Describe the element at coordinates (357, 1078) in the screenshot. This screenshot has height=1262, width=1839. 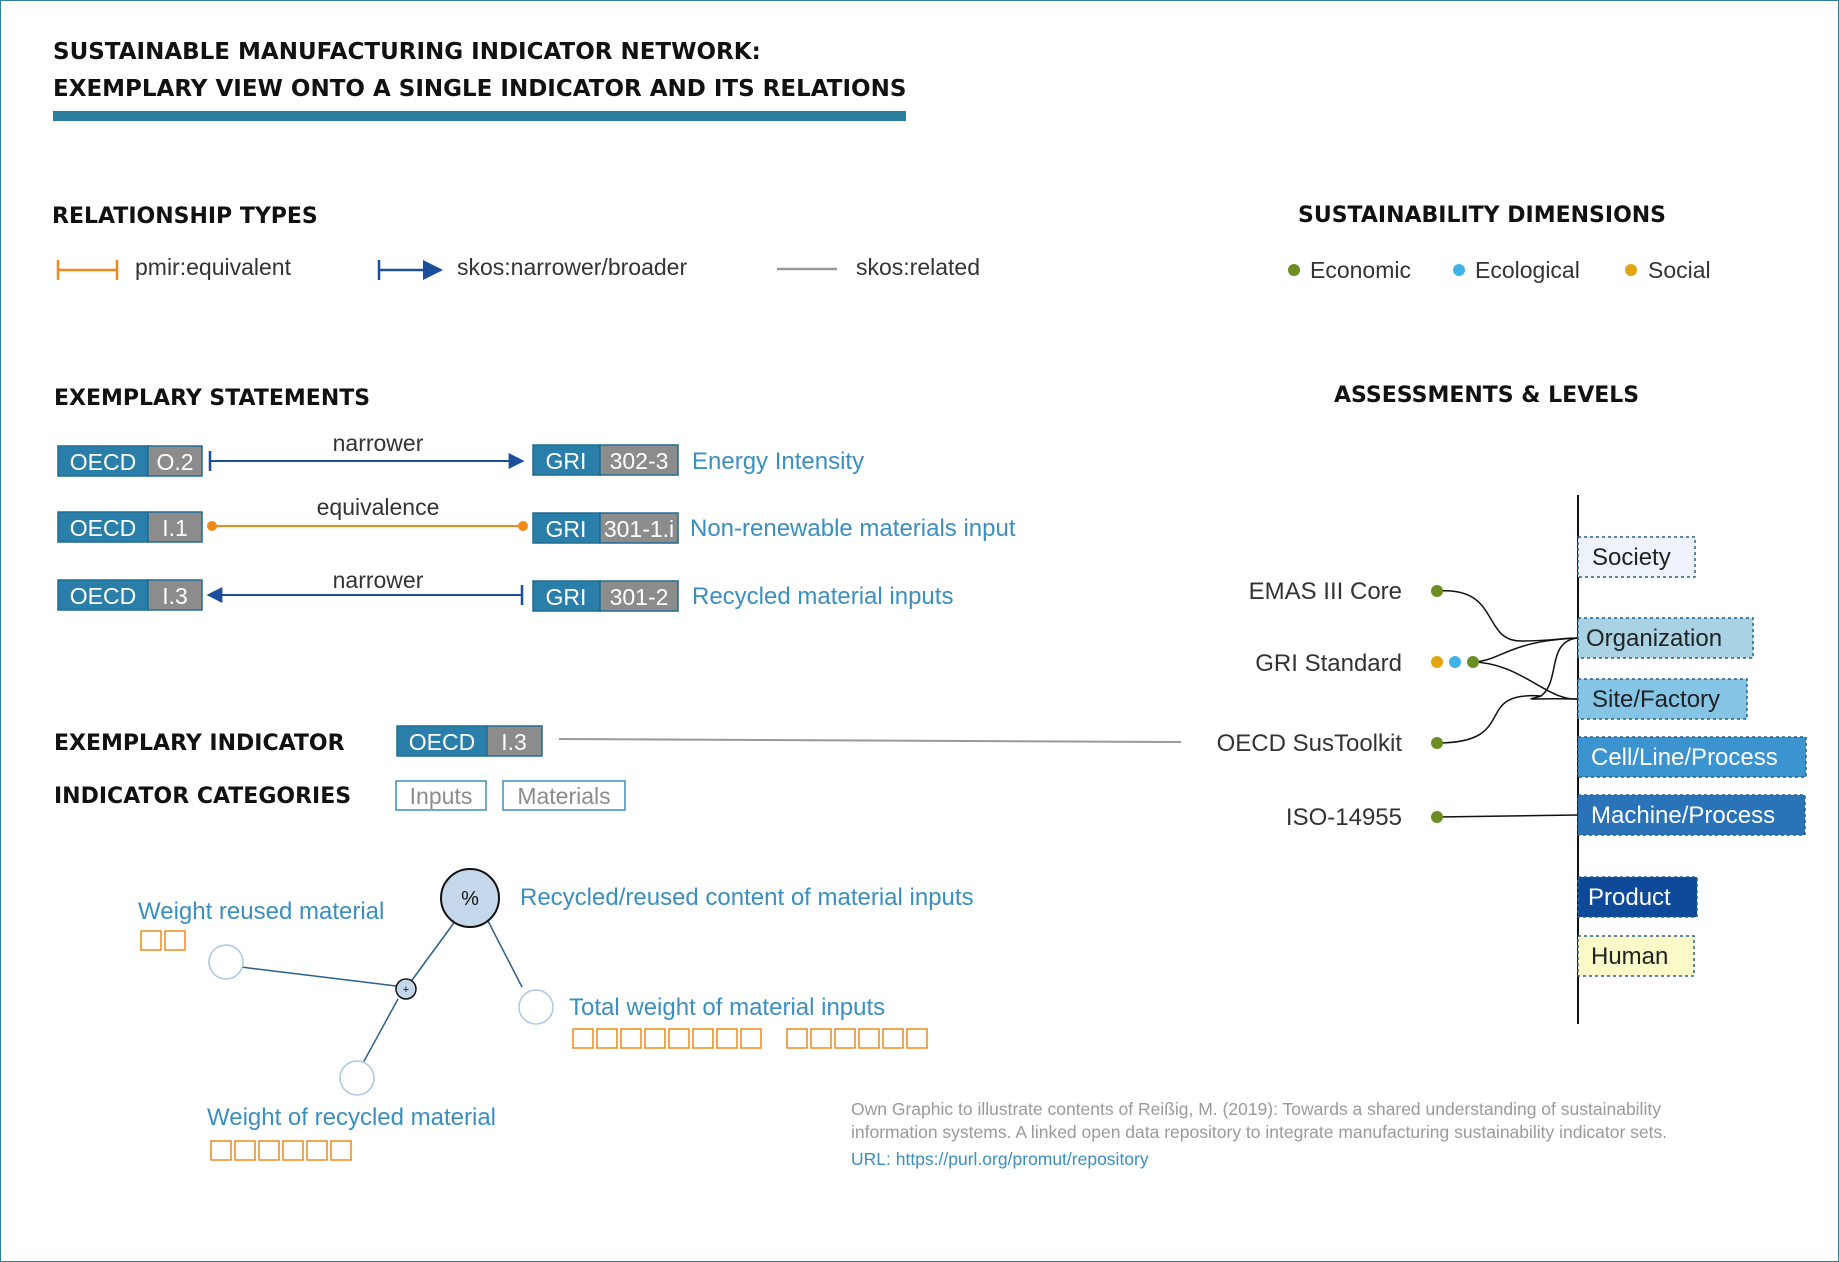
I see `weight-recycled-node` at that location.